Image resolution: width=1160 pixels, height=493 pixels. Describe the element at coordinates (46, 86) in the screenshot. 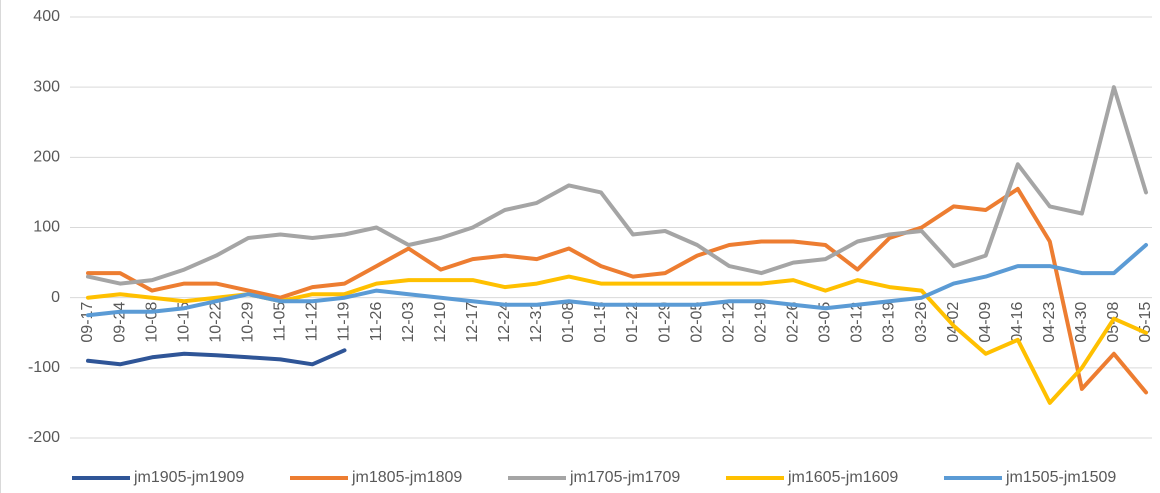

I see `y-tick-label: 300` at that location.